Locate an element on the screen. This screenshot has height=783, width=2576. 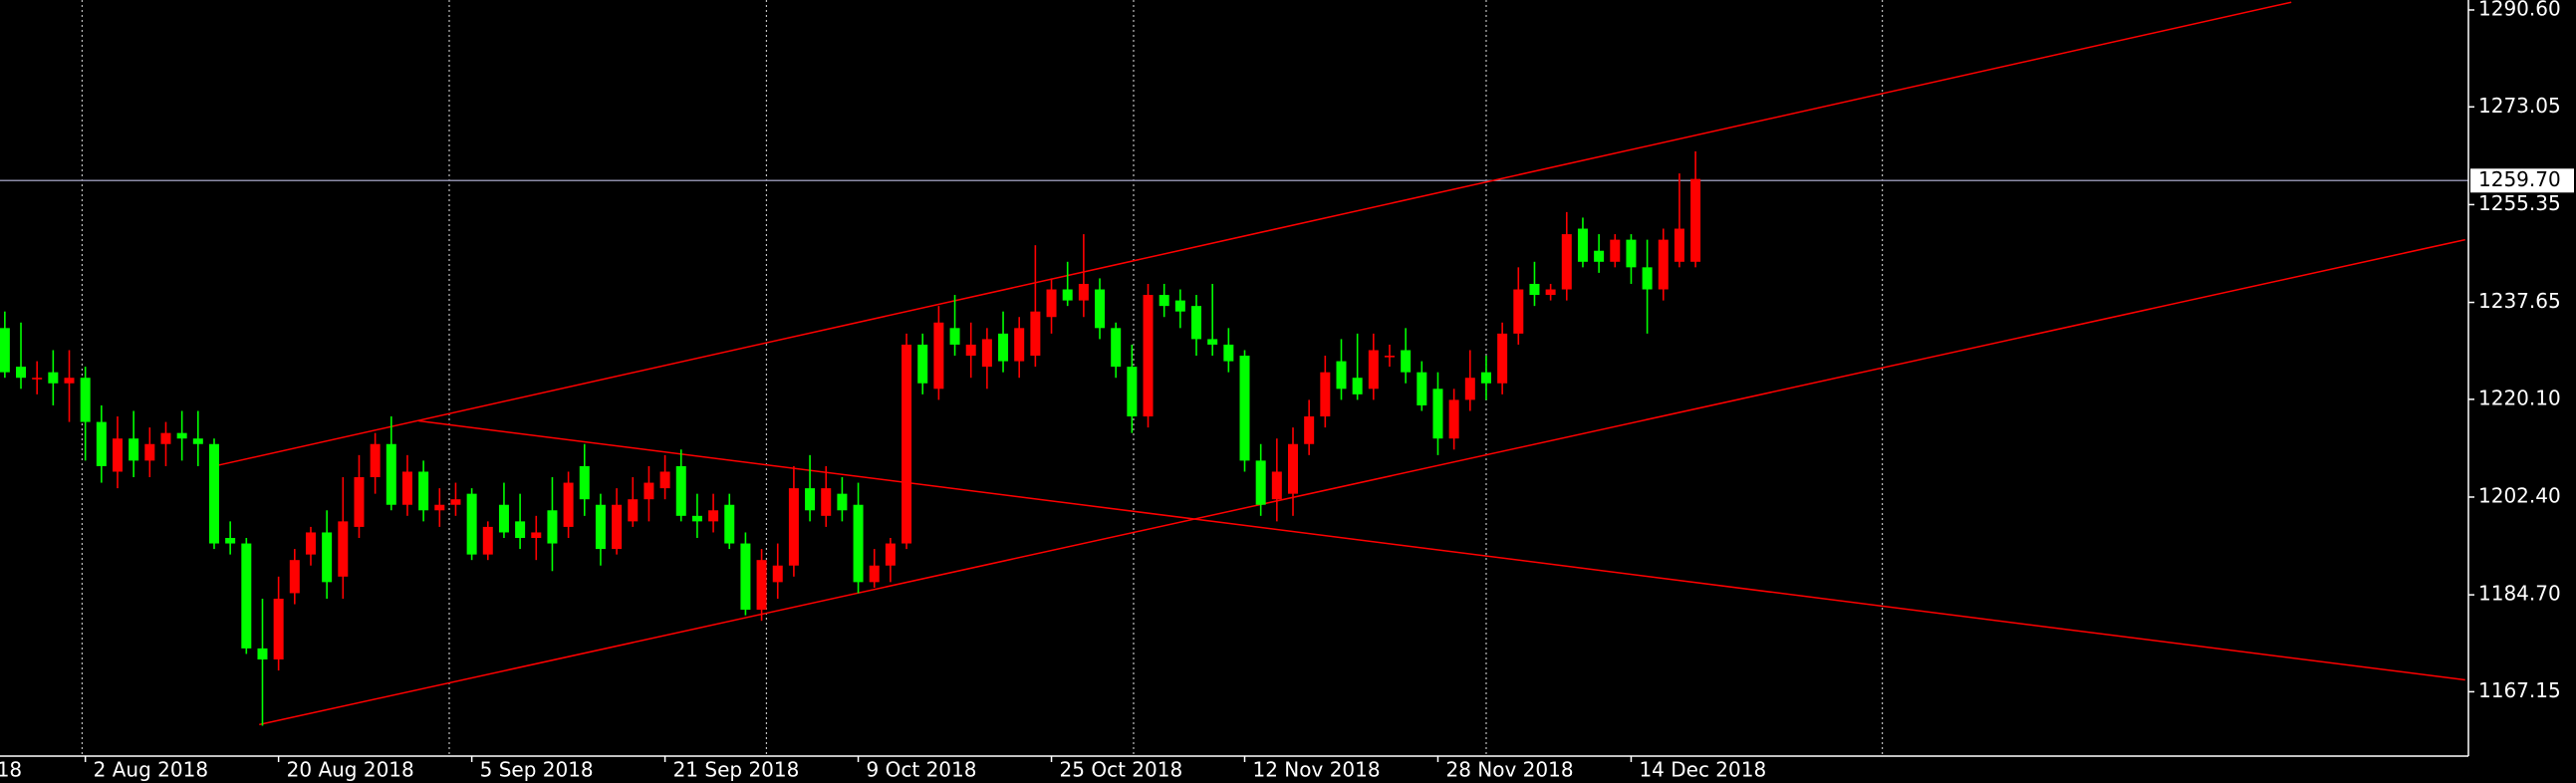
x-tick-label: 2 Aug 2018 is located at coordinates (151, 770).